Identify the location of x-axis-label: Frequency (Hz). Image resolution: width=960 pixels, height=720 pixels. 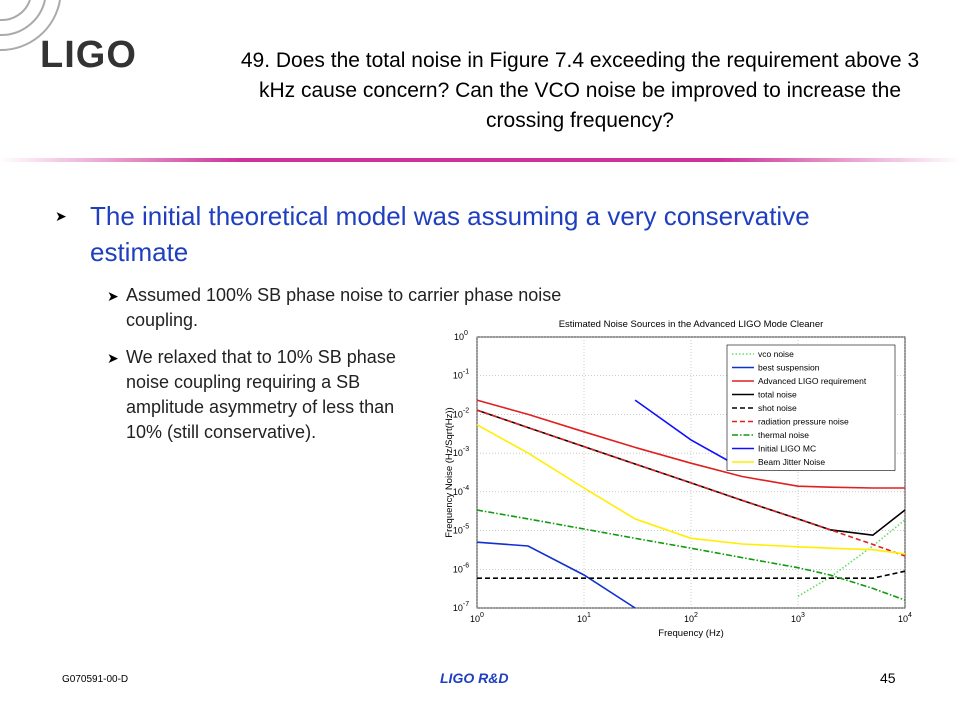
(690, 633).